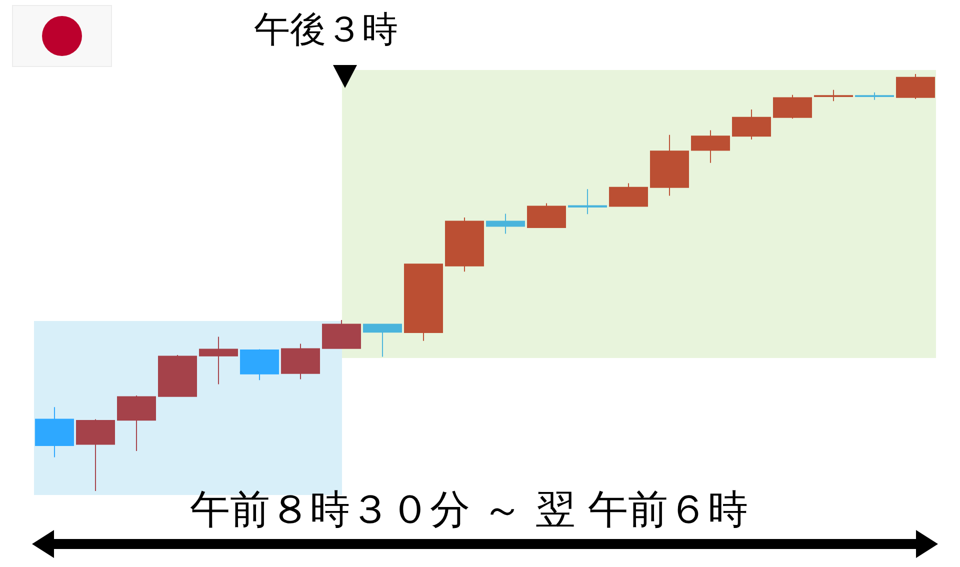 Image resolution: width=960 pixels, height=567 pixels. I want to click on text: 午後３時, so click(326, 30).